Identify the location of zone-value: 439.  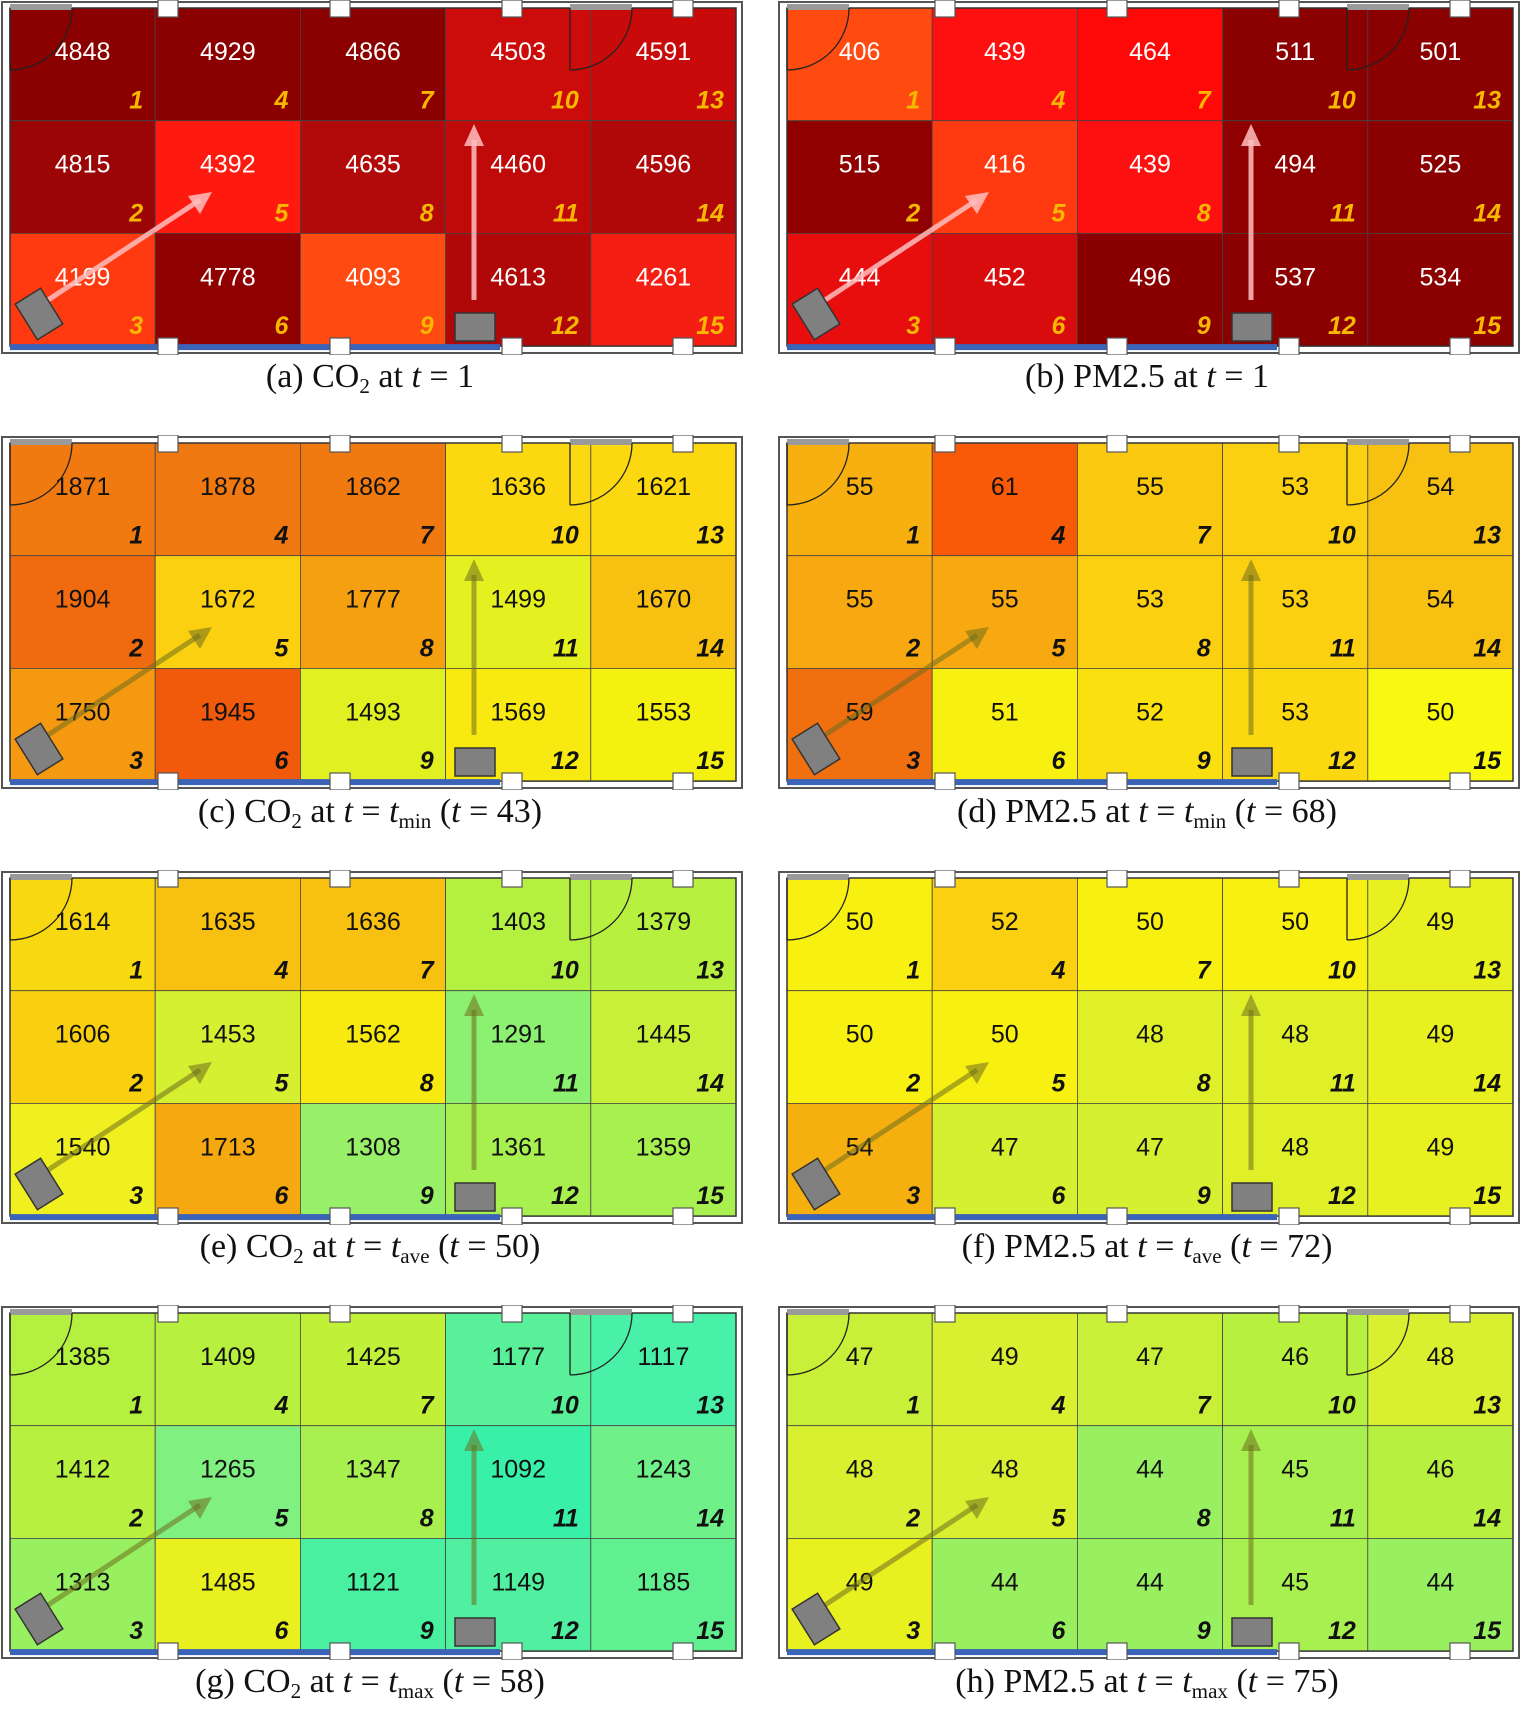
(1005, 52).